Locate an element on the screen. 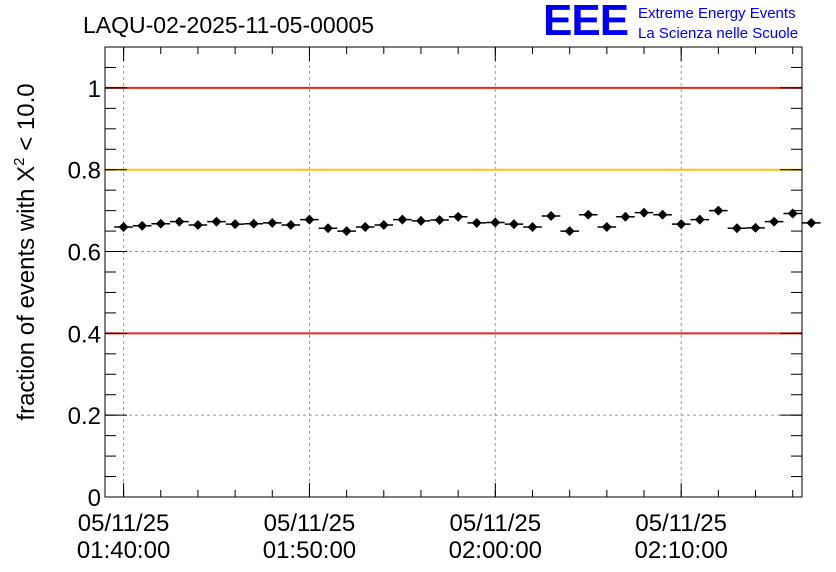  y-tick-label: 0.8 is located at coordinates (84, 171).